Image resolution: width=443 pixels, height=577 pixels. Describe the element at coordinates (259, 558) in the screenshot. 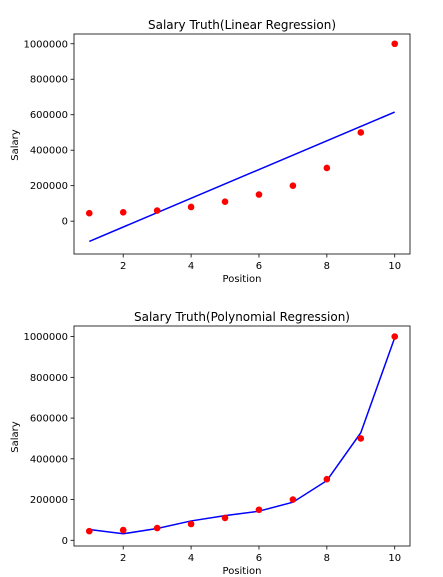

I see `chart-2-x-tick-label: 6` at that location.